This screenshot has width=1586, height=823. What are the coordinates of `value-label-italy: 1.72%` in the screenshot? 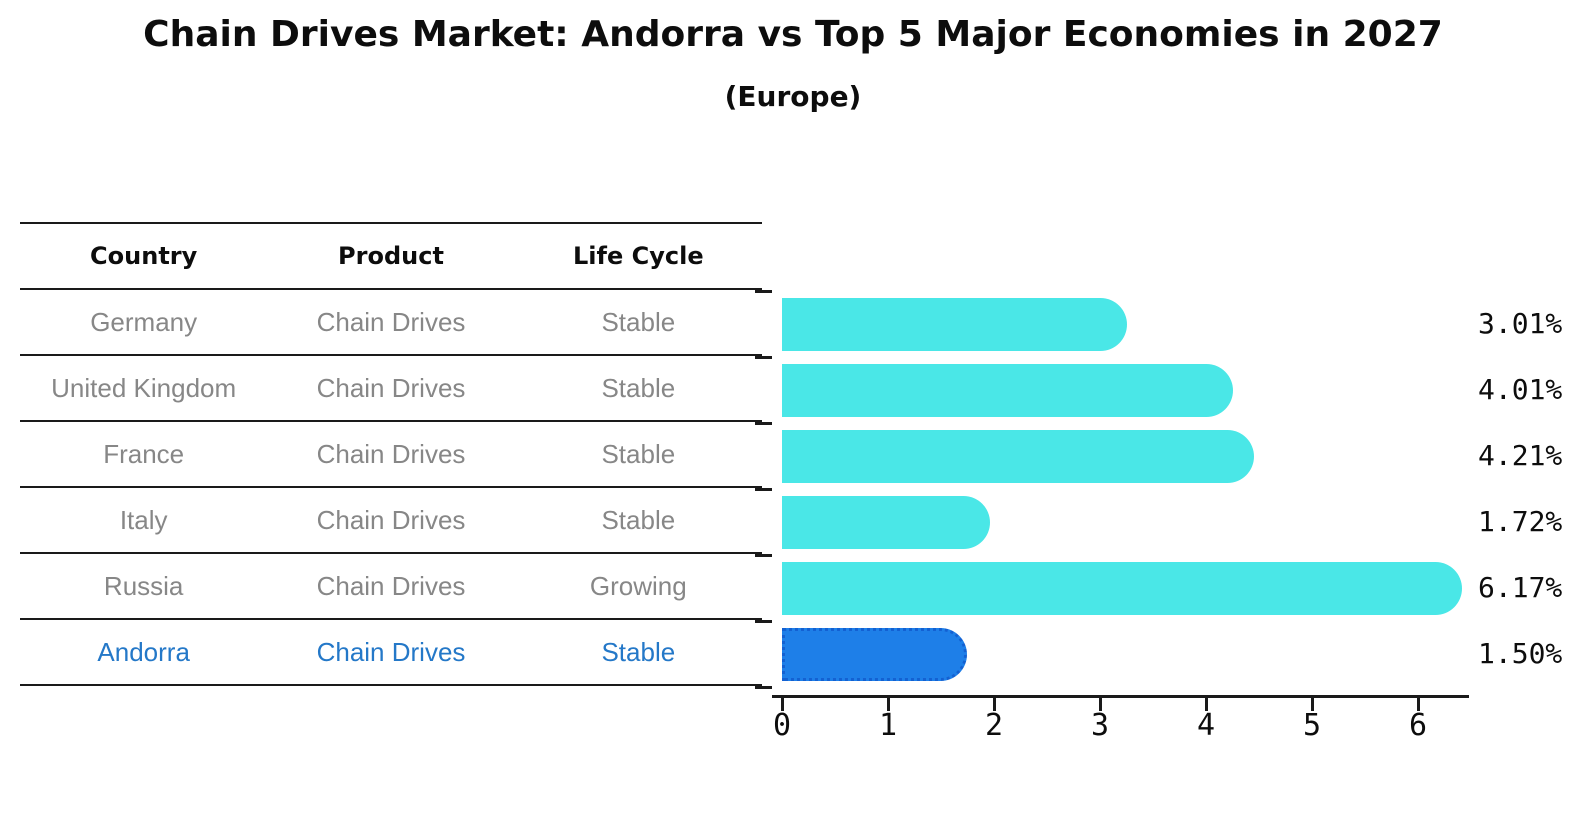 It's located at (1520, 521).